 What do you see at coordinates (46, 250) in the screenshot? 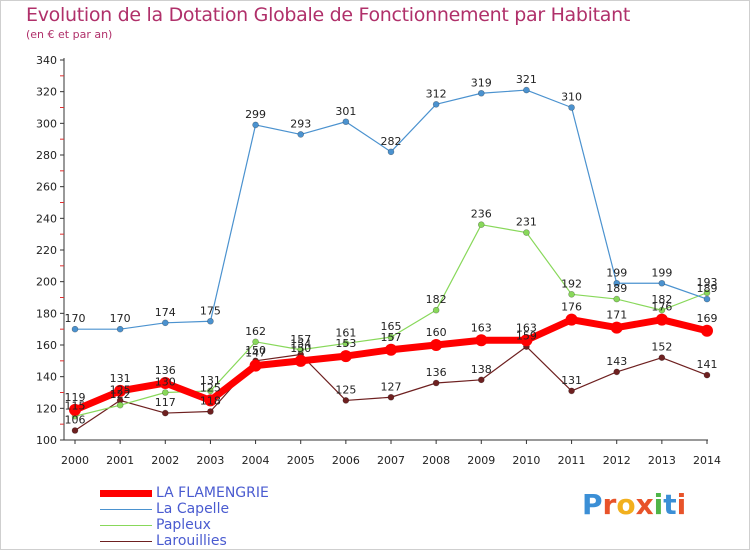
I see `y-tick-label: 220` at bounding box center [46, 250].